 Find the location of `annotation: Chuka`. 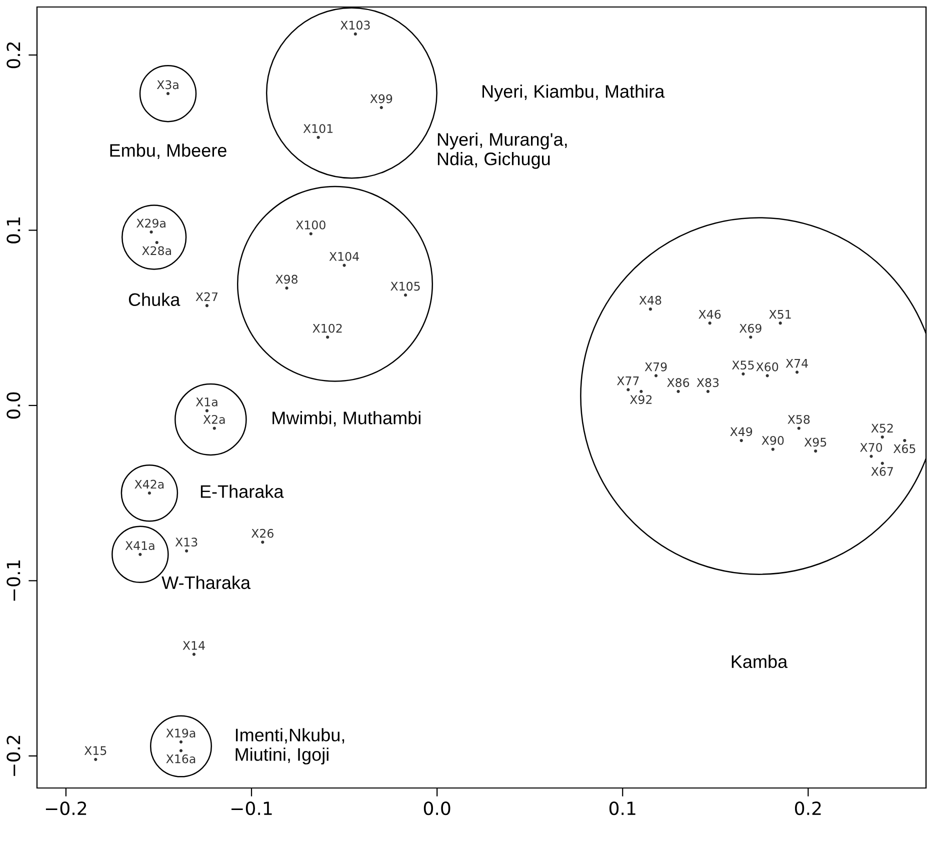

annotation: Chuka is located at coordinates (154, 299).